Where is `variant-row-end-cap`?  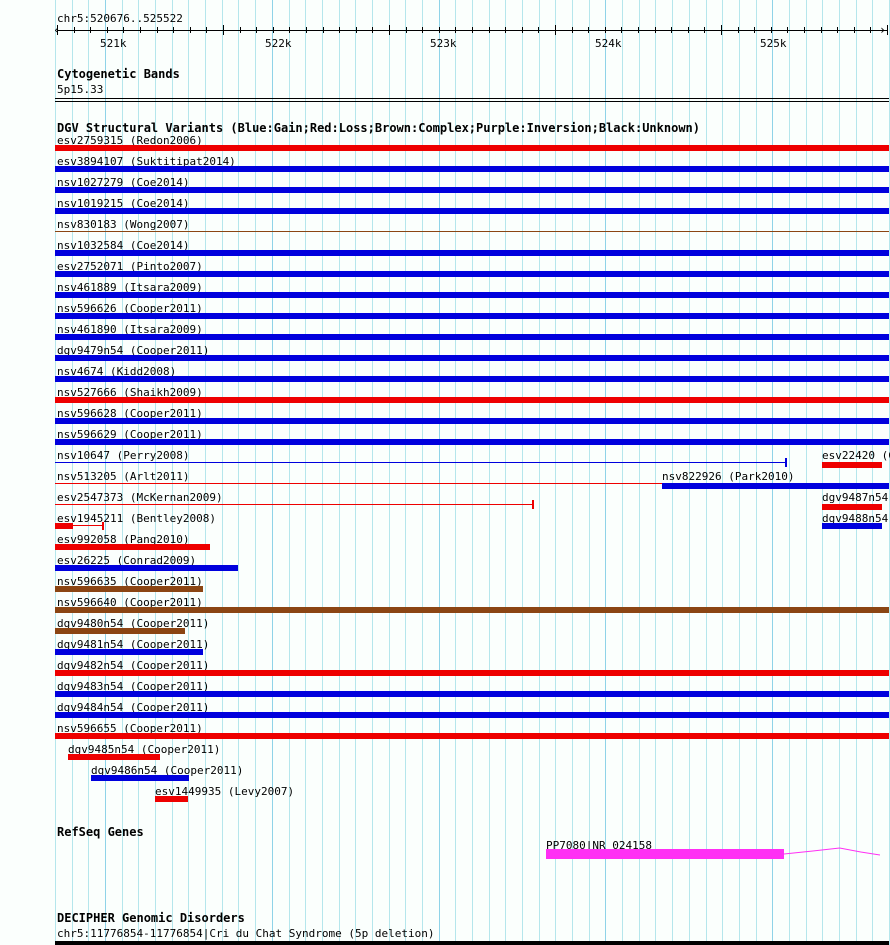
variant-row-end-cap is located at coordinates (533, 504).